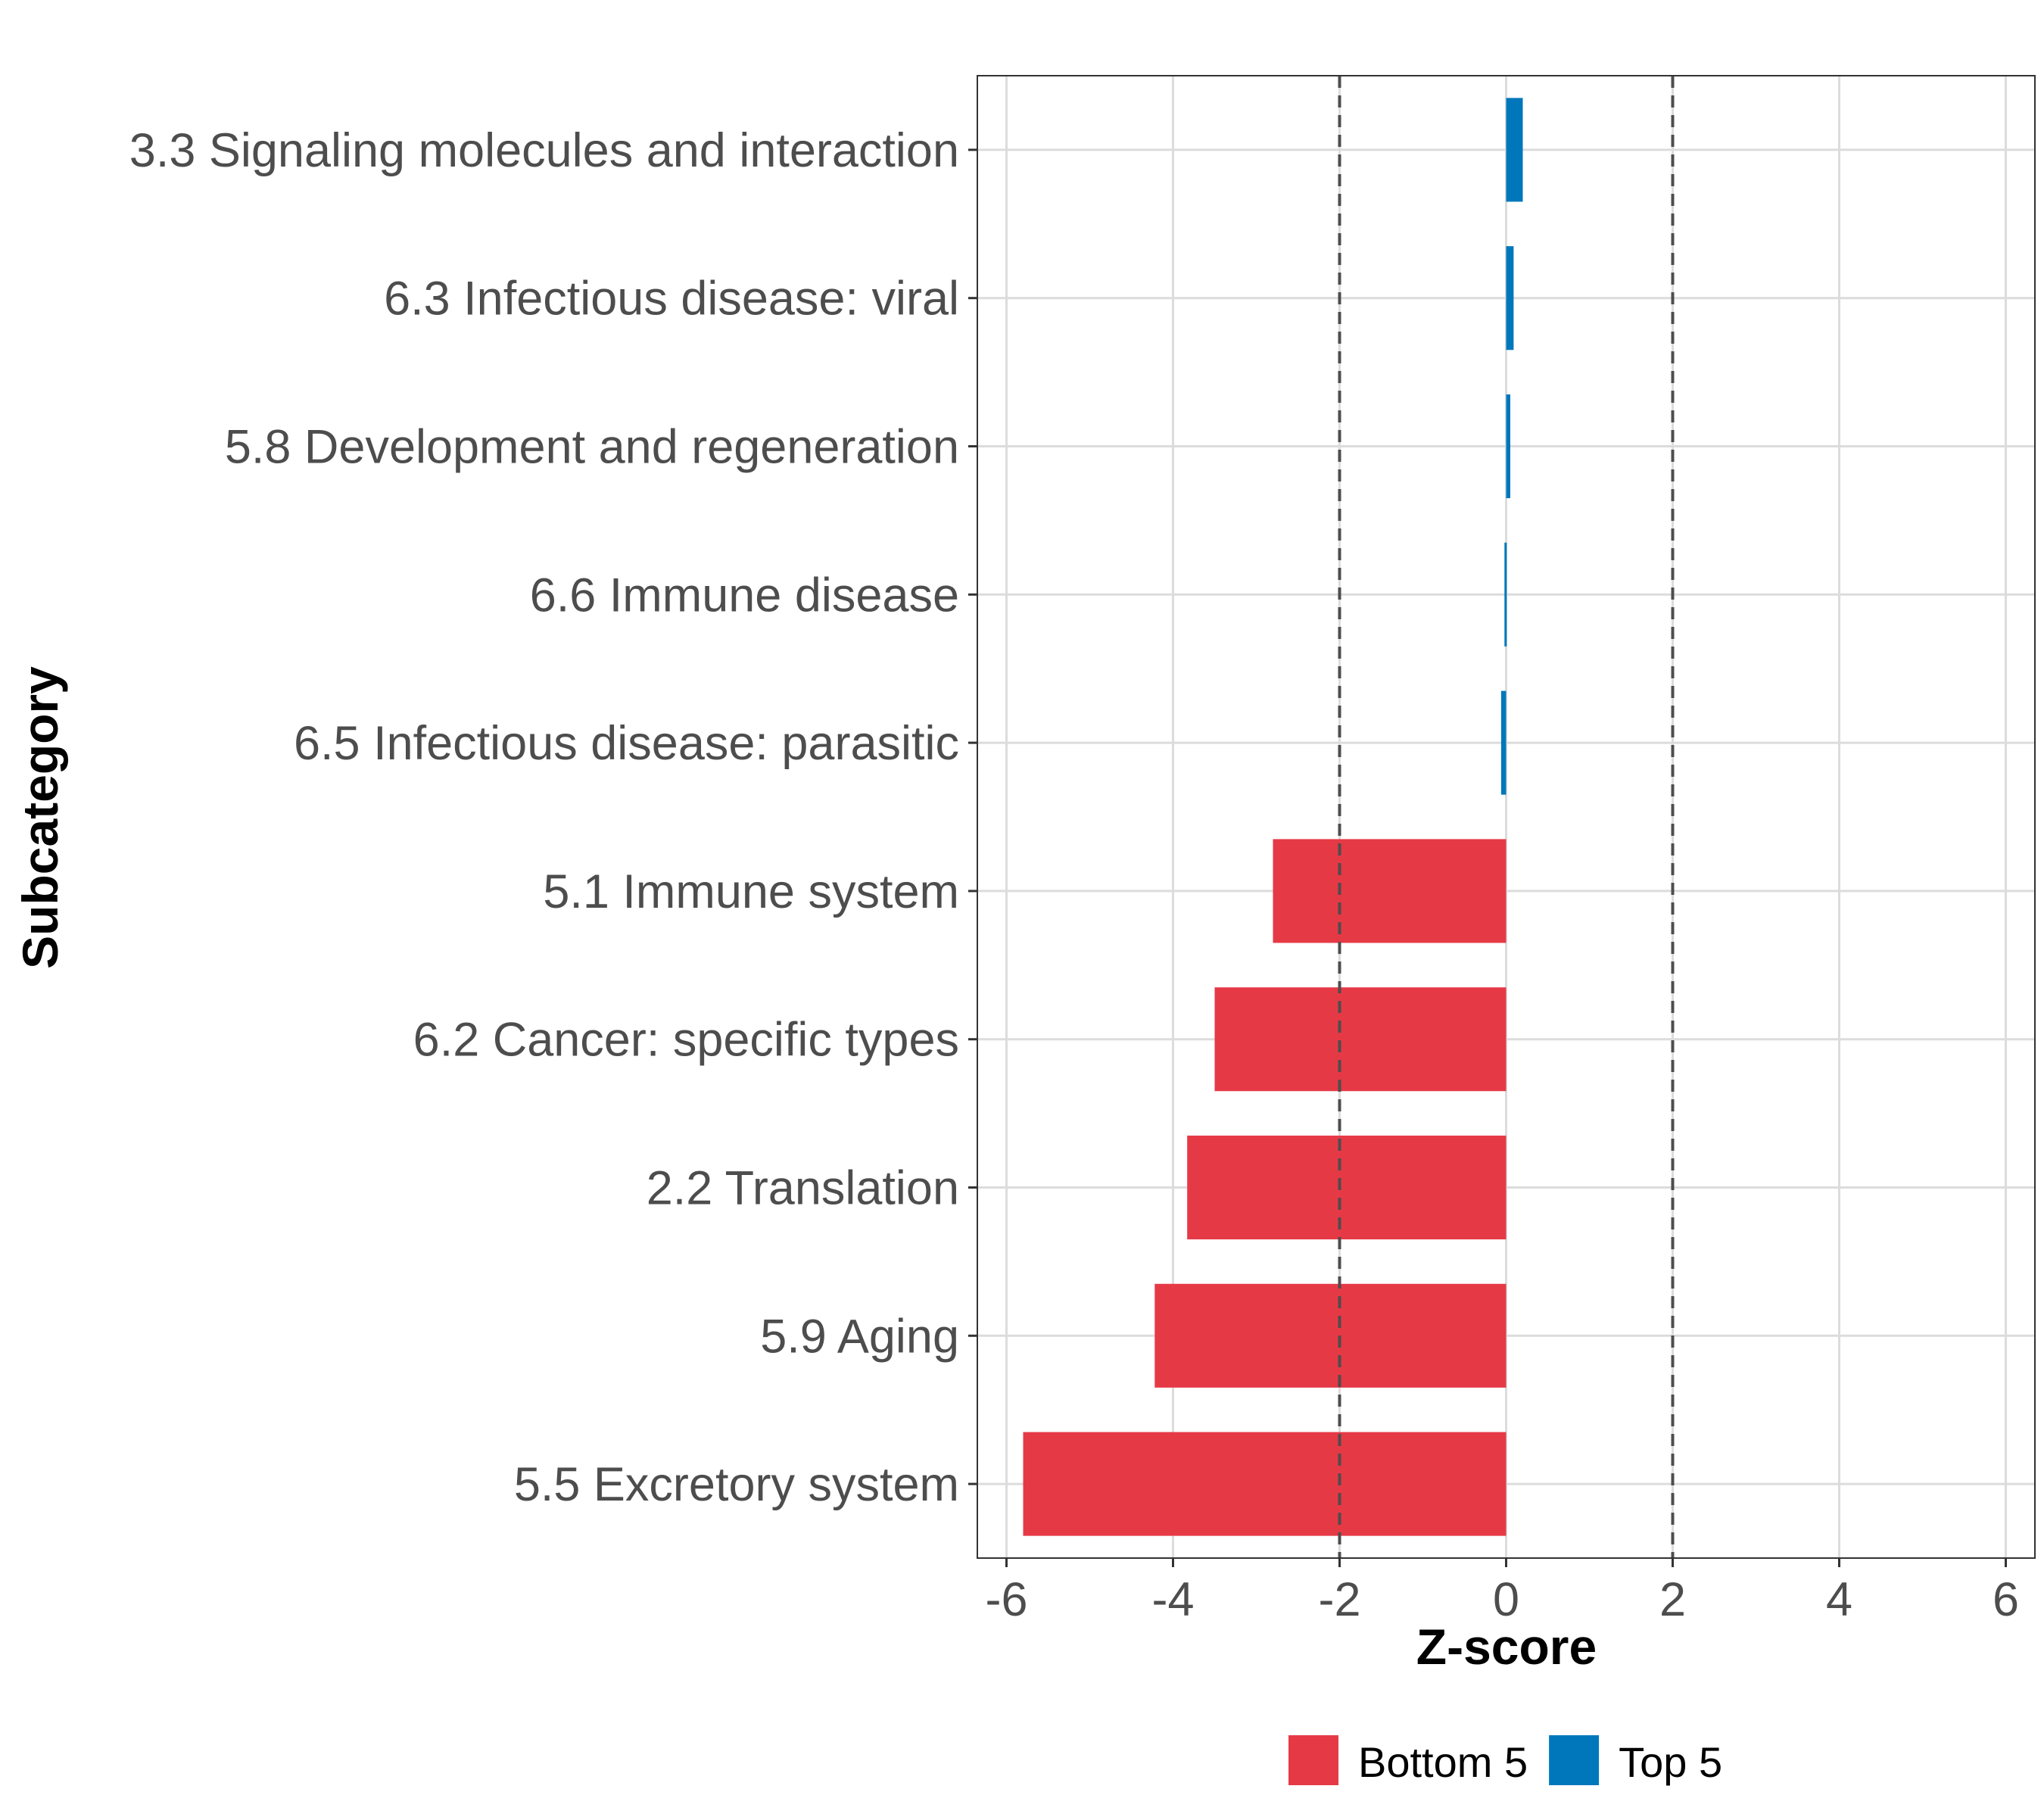 This screenshot has width=2044, height=1817. What do you see at coordinates (1506, 817) in the screenshot?
I see `reference-lines` at bounding box center [1506, 817].